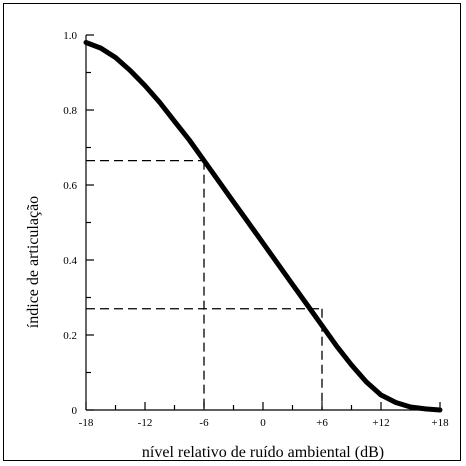 The image size is (466, 466). I want to click on y-tick-label: 0.2, so click(70, 336).